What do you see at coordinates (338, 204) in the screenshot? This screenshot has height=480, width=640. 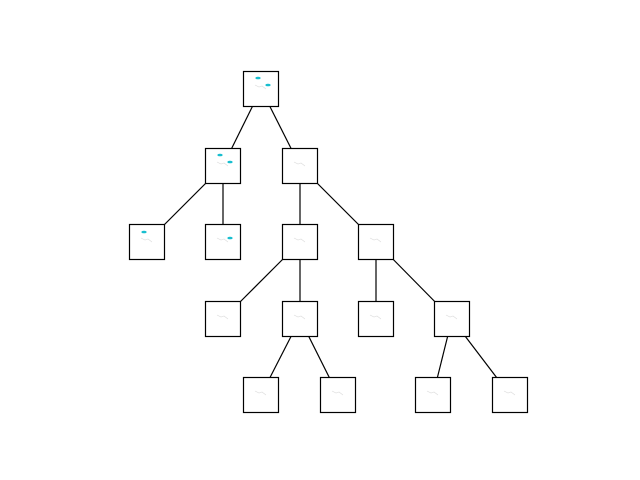 I see `edge-n2-n6` at bounding box center [338, 204].